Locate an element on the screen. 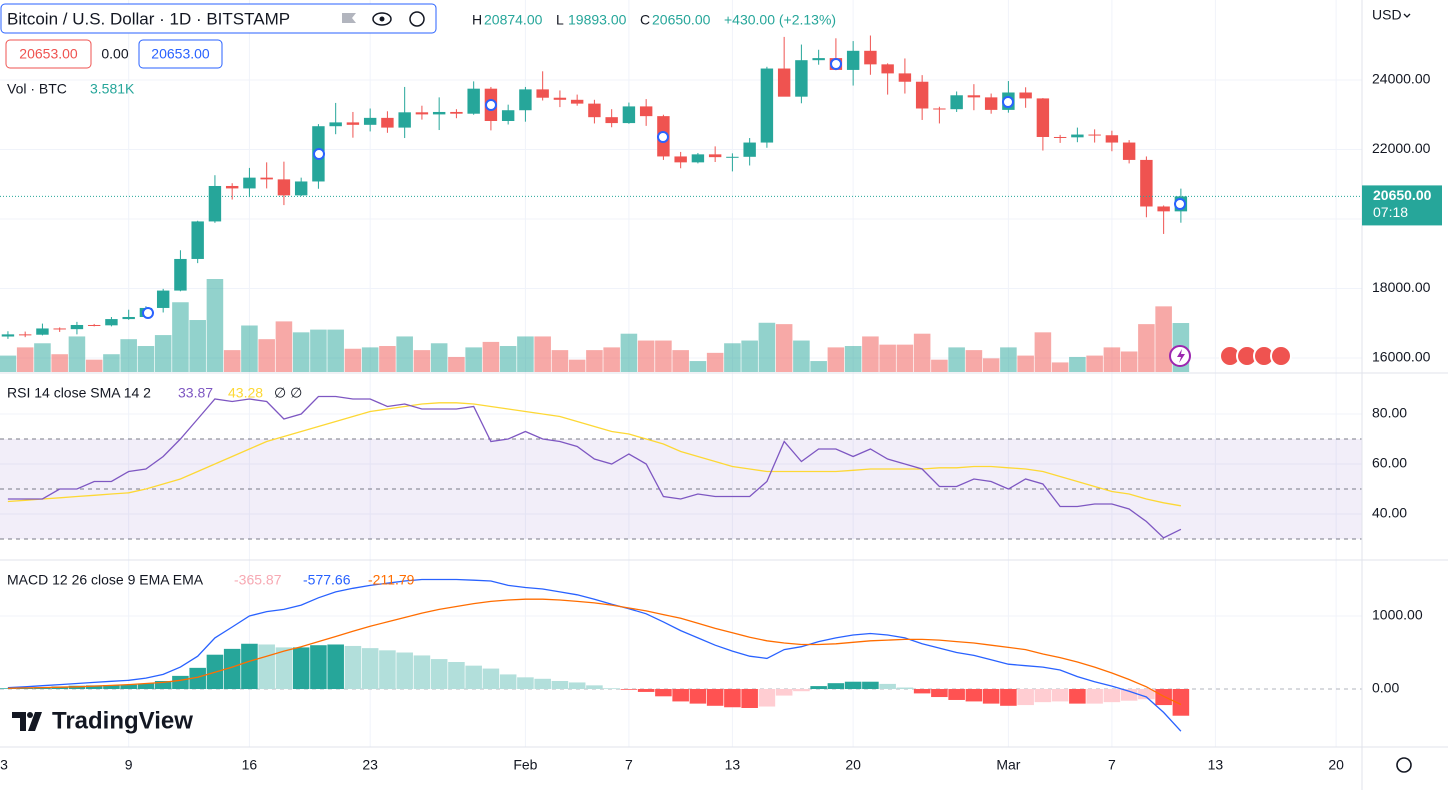 This screenshot has width=1448, height=790. last-price-label: 20650.00 is located at coordinates (1402, 195).